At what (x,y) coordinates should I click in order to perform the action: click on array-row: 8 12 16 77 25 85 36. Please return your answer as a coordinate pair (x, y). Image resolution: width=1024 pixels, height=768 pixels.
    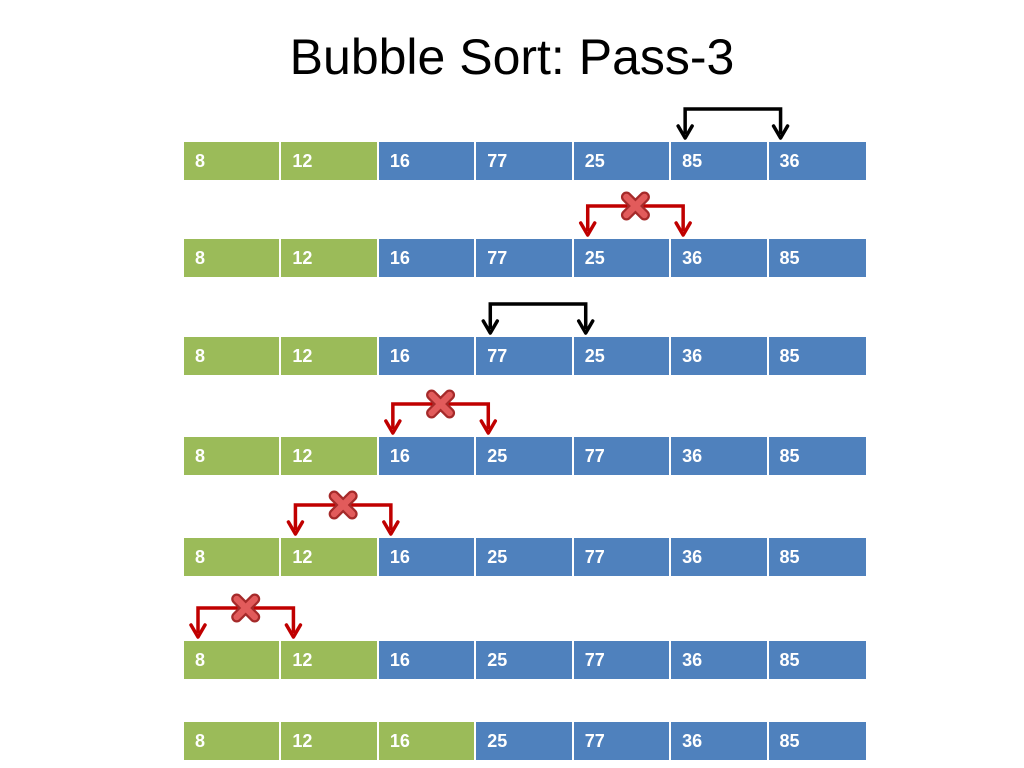
    Looking at the image, I should click on (525, 161).